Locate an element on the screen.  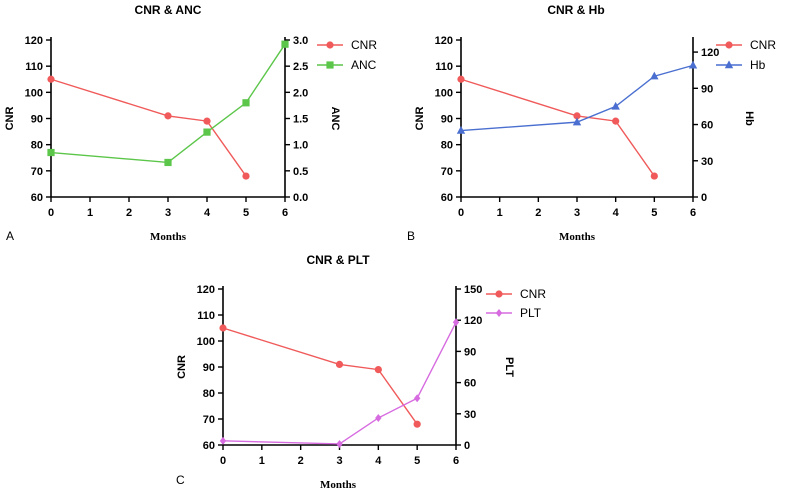
series-line-plt is located at coordinates (339, 383).